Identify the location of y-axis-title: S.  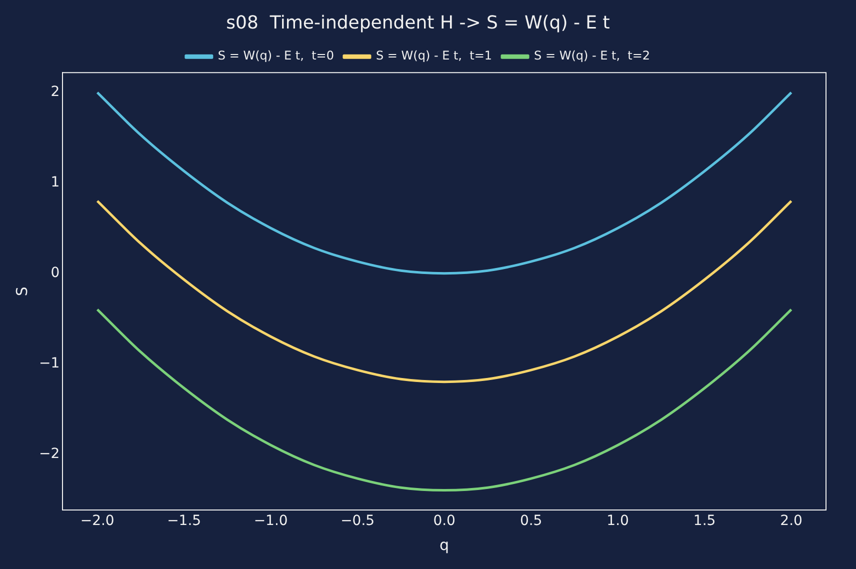
(21, 291).